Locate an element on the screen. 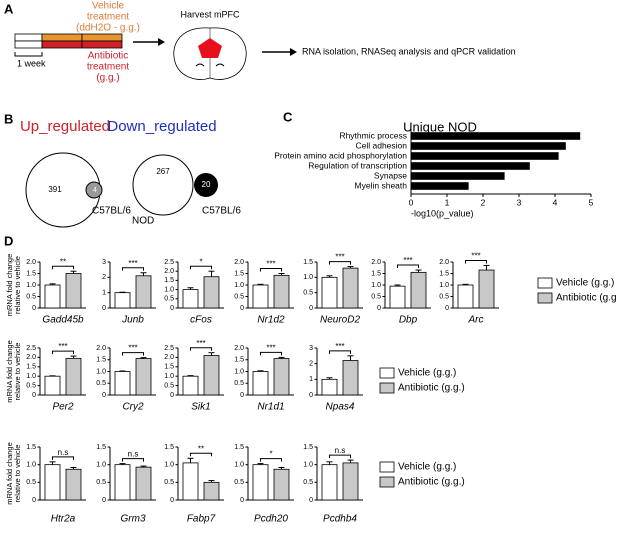  category-label: Regulation of transcription is located at coordinates (357, 165).